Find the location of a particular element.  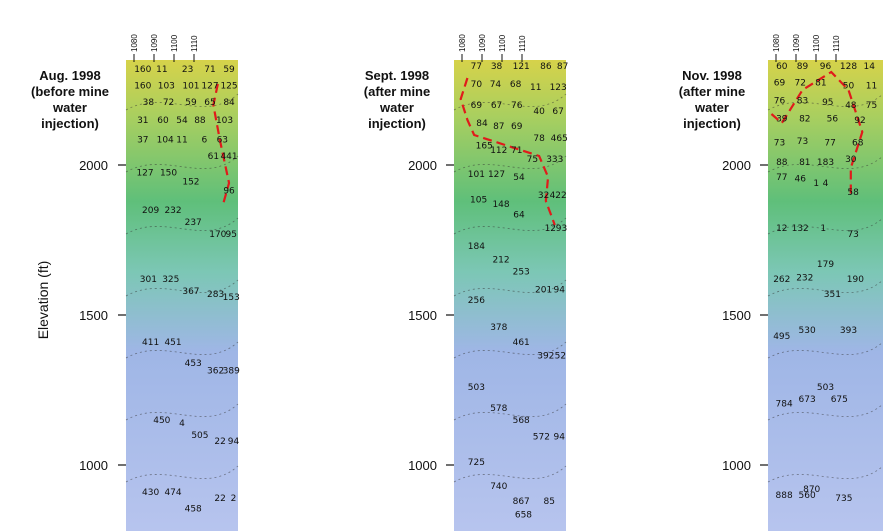

panel-title: Aug. 1998 (before mine water injection) is located at coordinates (70, 99).